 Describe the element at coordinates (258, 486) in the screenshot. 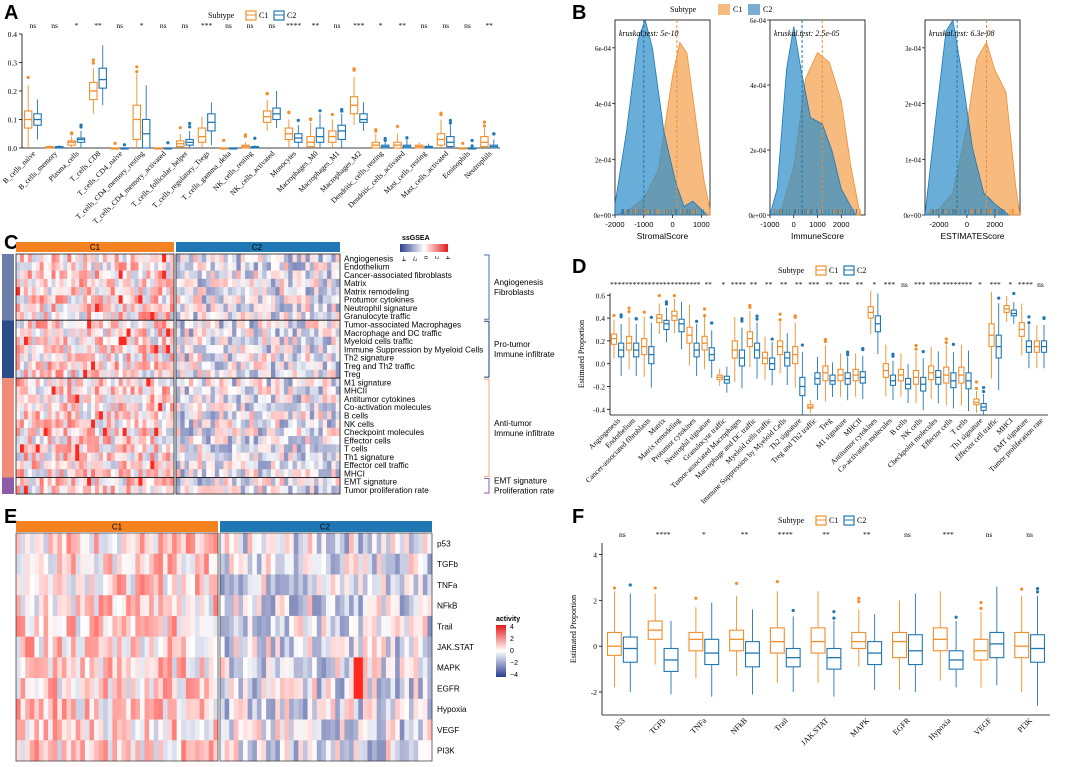

I see `row-group-box` at that location.